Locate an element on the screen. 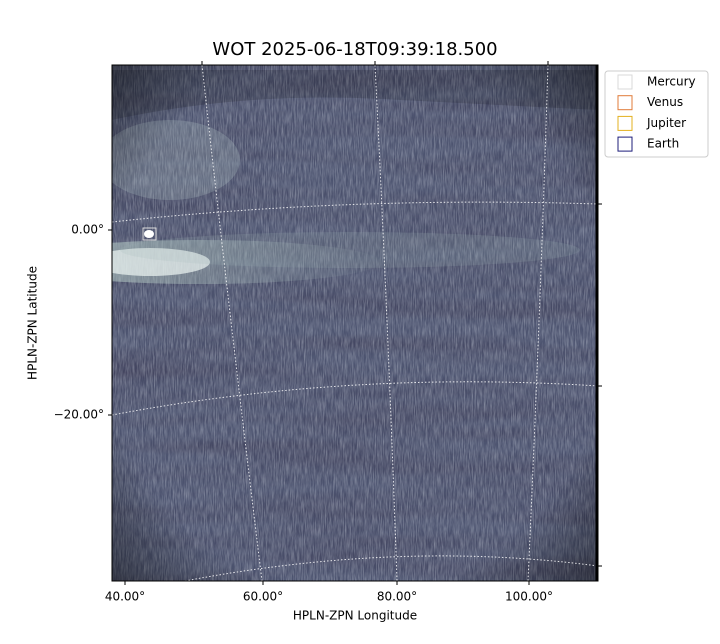 The width and height of the screenshot is (720, 644). x-tick-label: 80.00° is located at coordinates (397, 597).